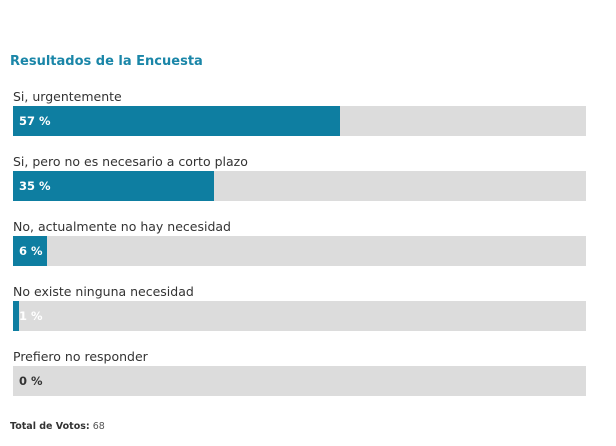 The width and height of the screenshot is (616, 446). I want to click on poll-option: No, actualmente no hay necesidad 6 %, so click(299, 251).